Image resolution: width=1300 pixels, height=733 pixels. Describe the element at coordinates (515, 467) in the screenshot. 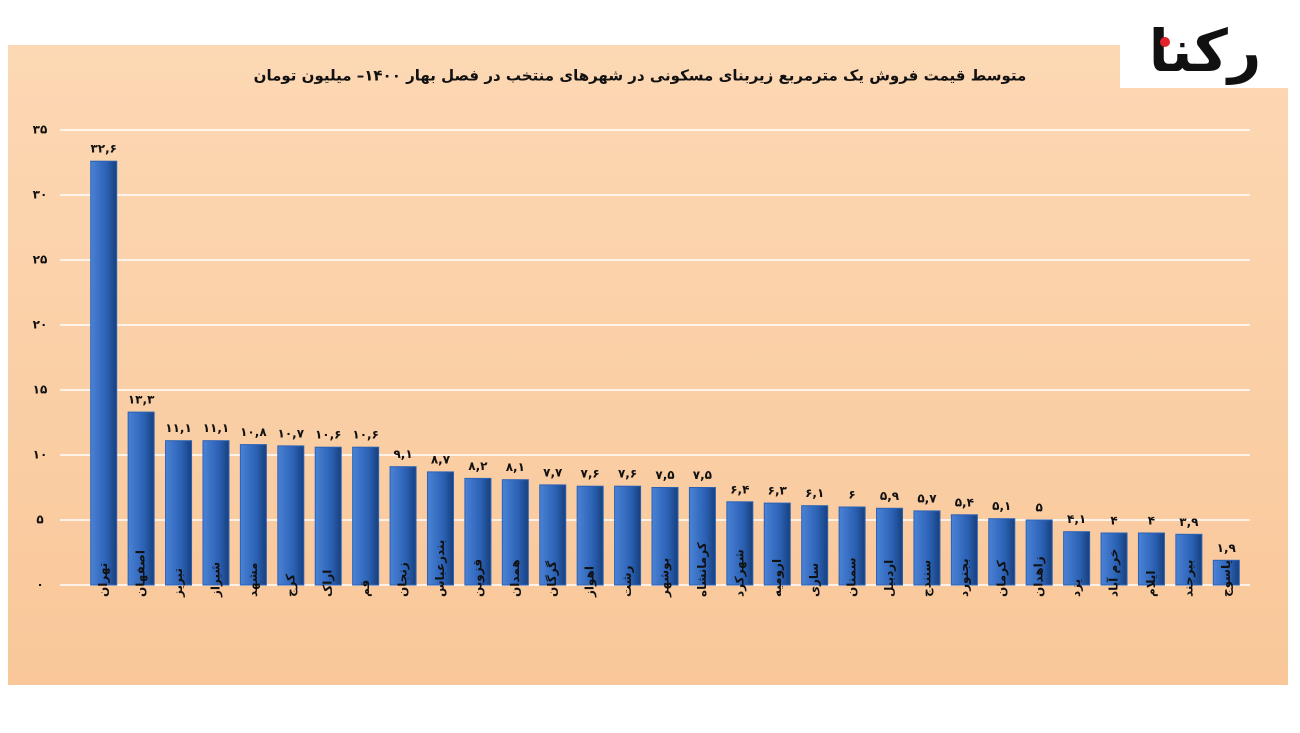

I see `value-label: ۸,۱` at that location.